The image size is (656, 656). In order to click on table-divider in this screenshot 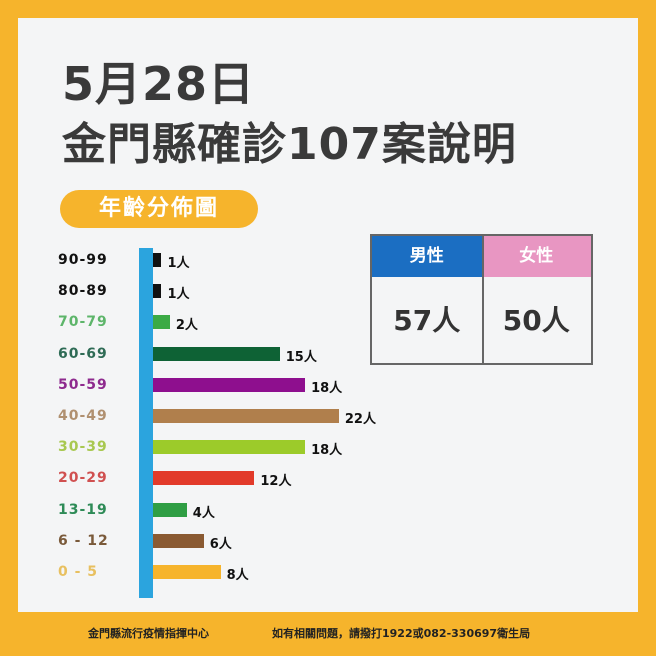, I will do `click(482, 299)`.